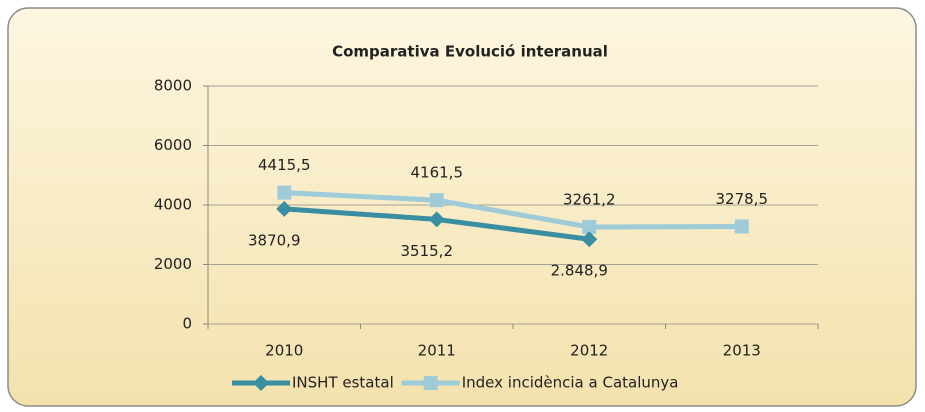 The width and height of the screenshot is (925, 412). Describe the element at coordinates (173, 145) in the screenshot. I see `y-tick-label: 6000` at that location.